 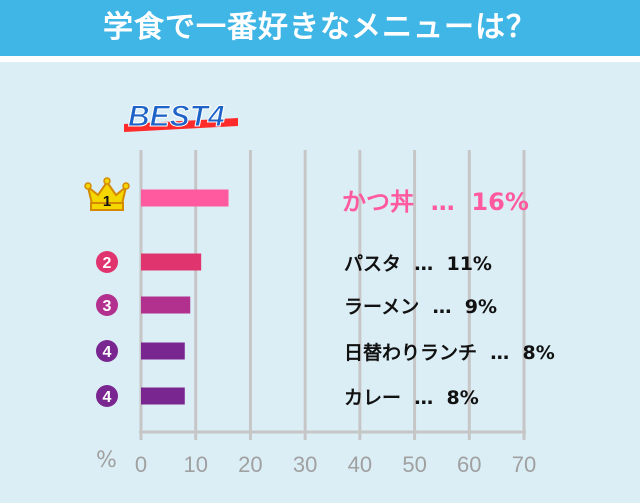 I want to click on menu-label: カレー … 8%, so click(x=411, y=396).